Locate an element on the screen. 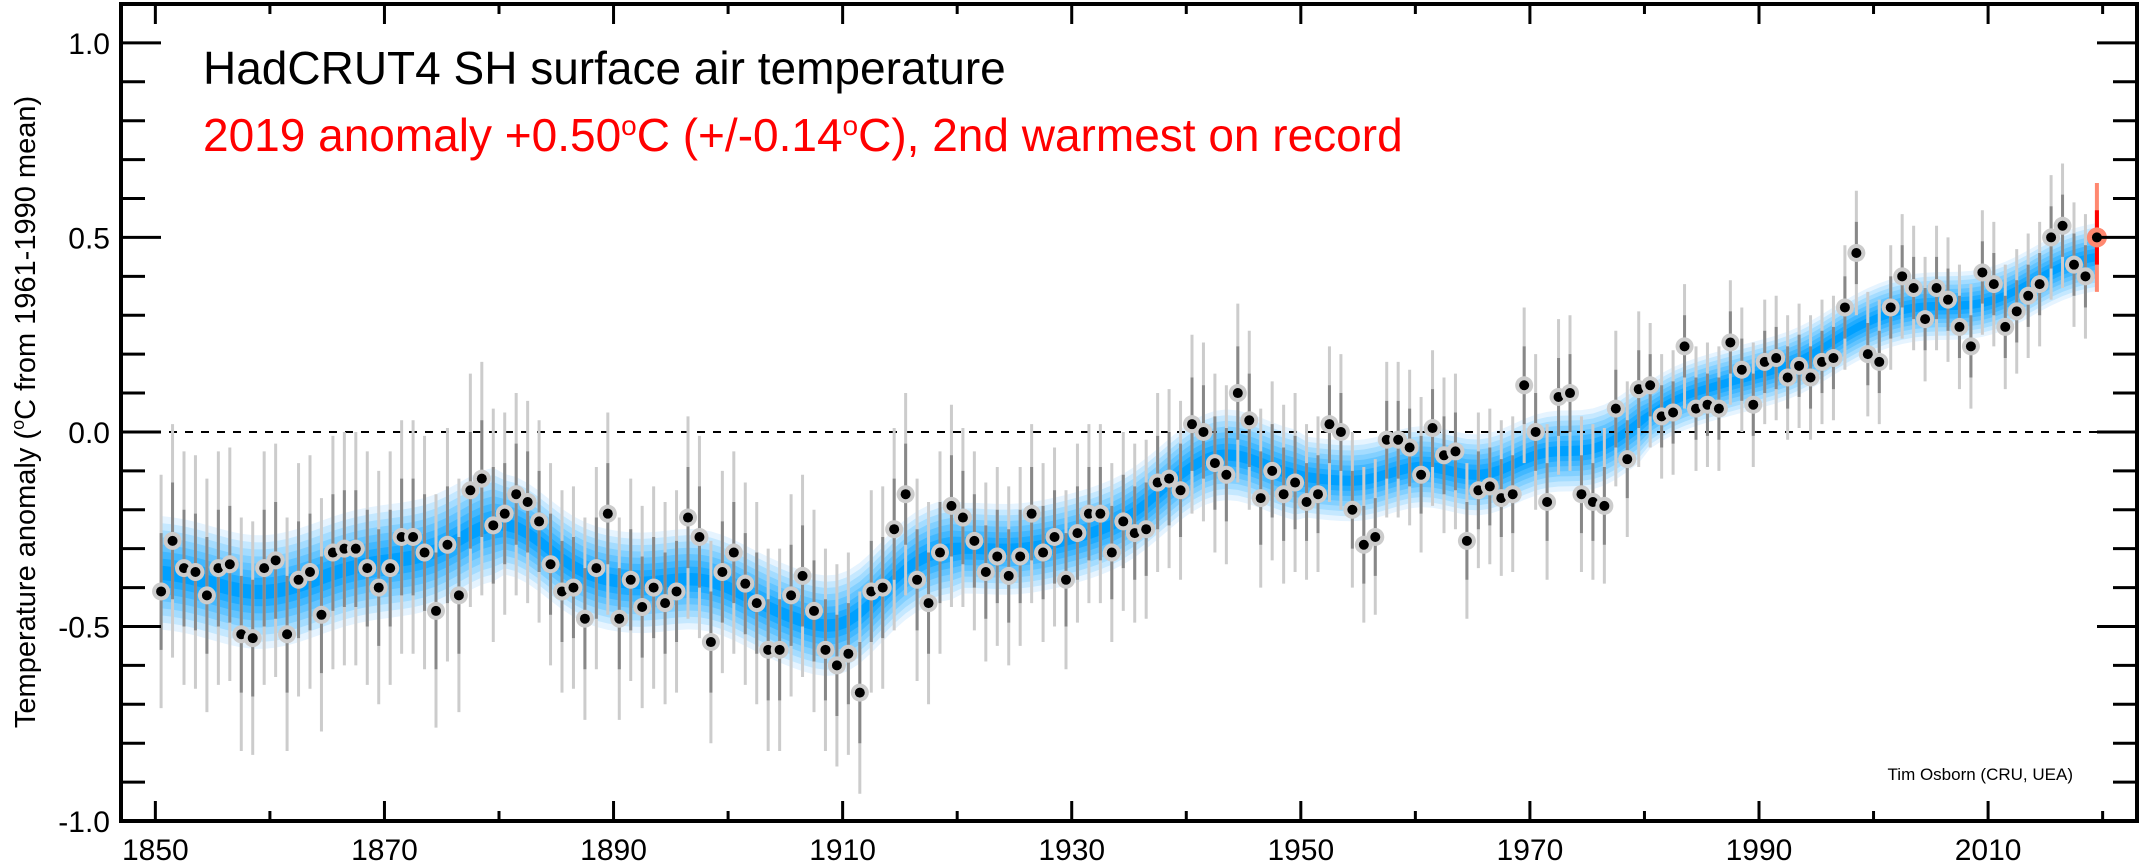 The image size is (2141, 865). x-tick-label: 1950 is located at coordinates (1300, 849).